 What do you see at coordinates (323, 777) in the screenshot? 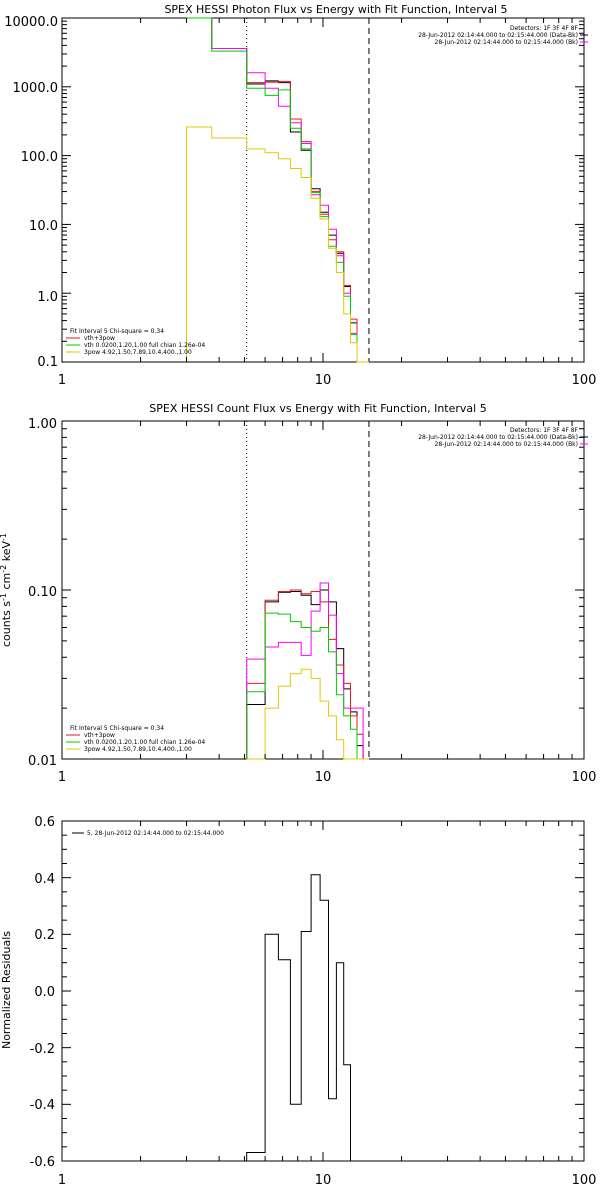
I see `count-xtick-10: 10` at bounding box center [323, 777].